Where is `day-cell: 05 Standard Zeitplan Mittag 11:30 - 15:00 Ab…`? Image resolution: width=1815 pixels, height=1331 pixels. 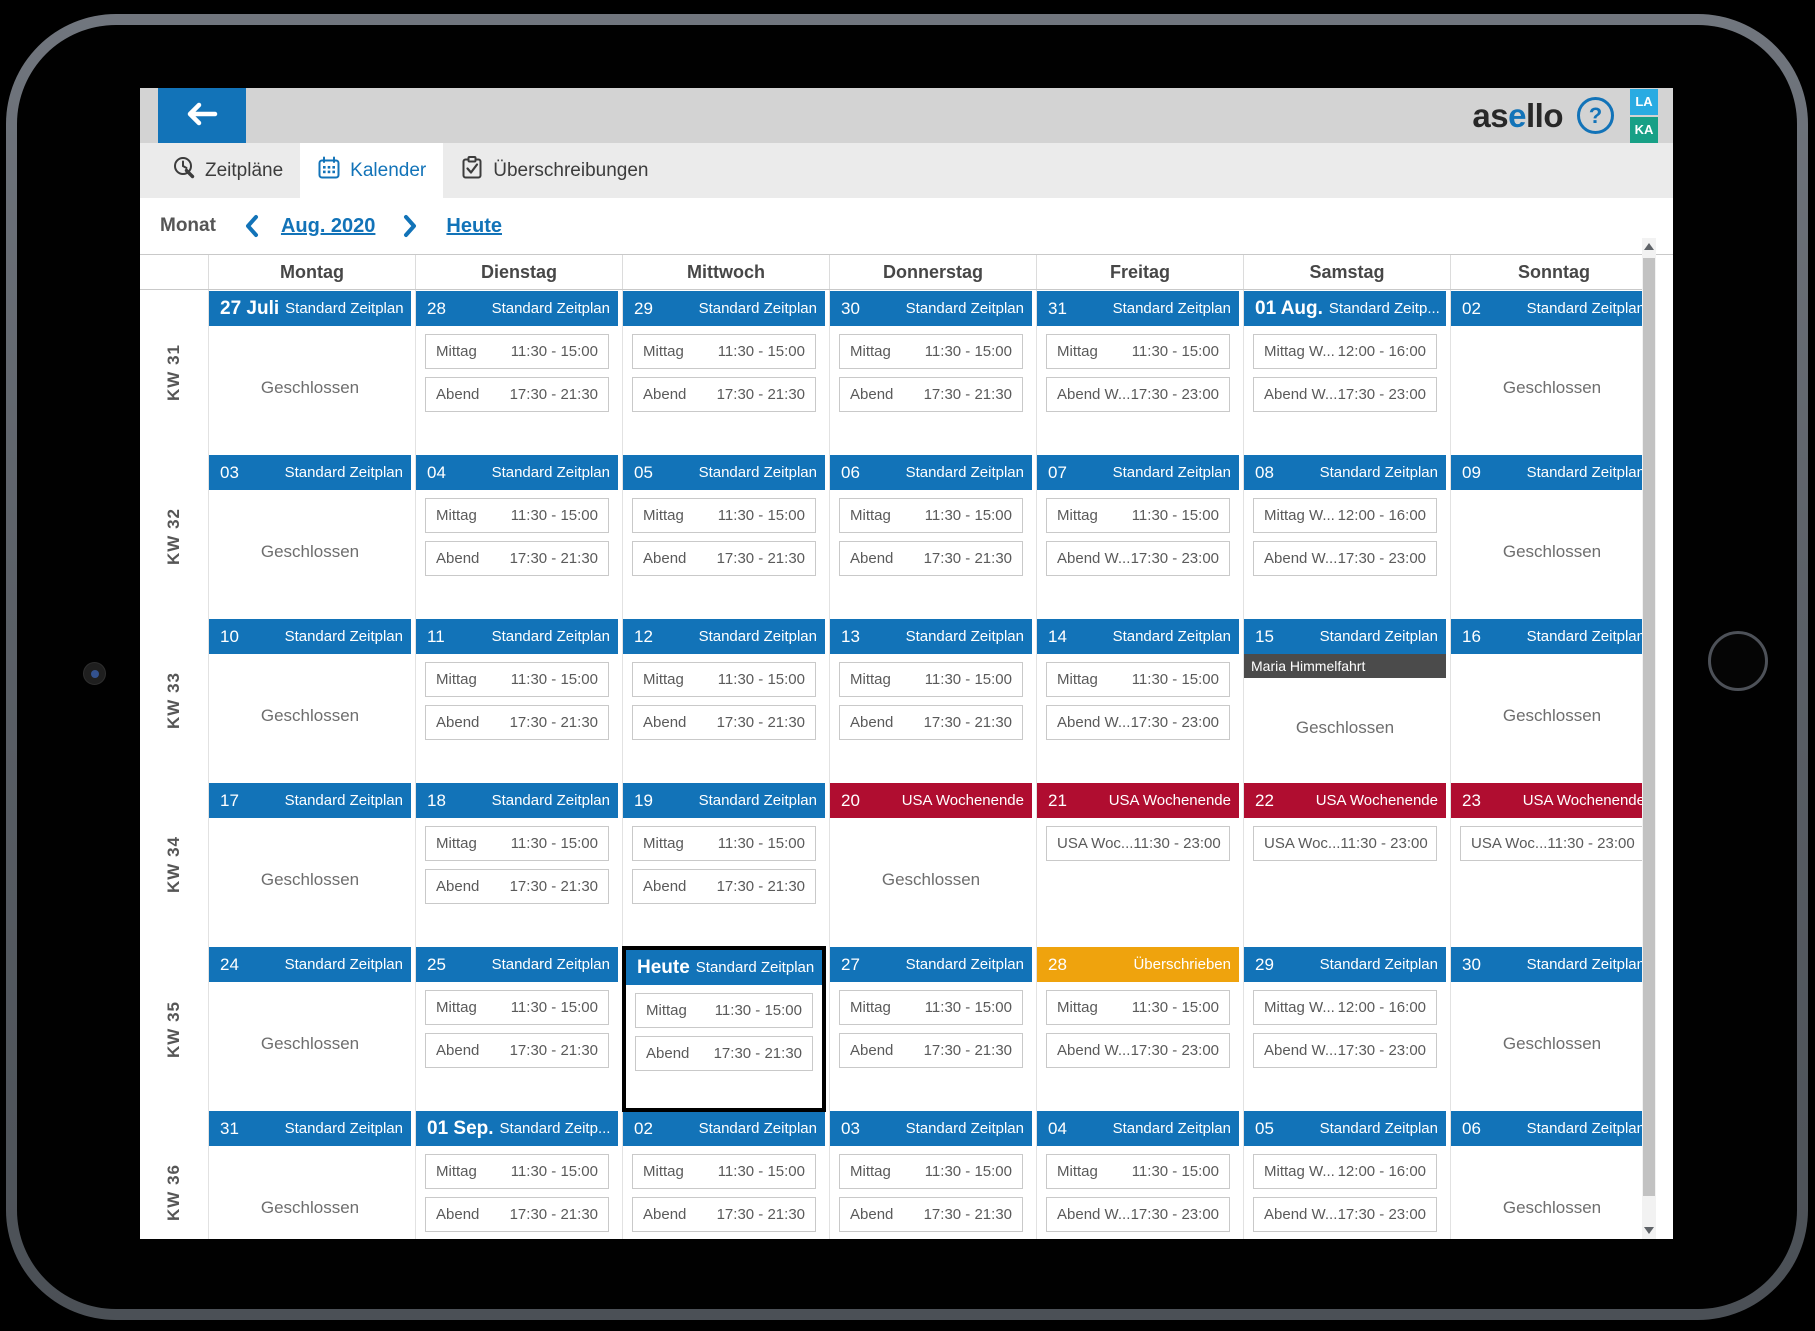
day-cell: 05 Standard Zeitplan Mittag 11:30 - 15:00 Ab… is located at coordinates (724, 534).